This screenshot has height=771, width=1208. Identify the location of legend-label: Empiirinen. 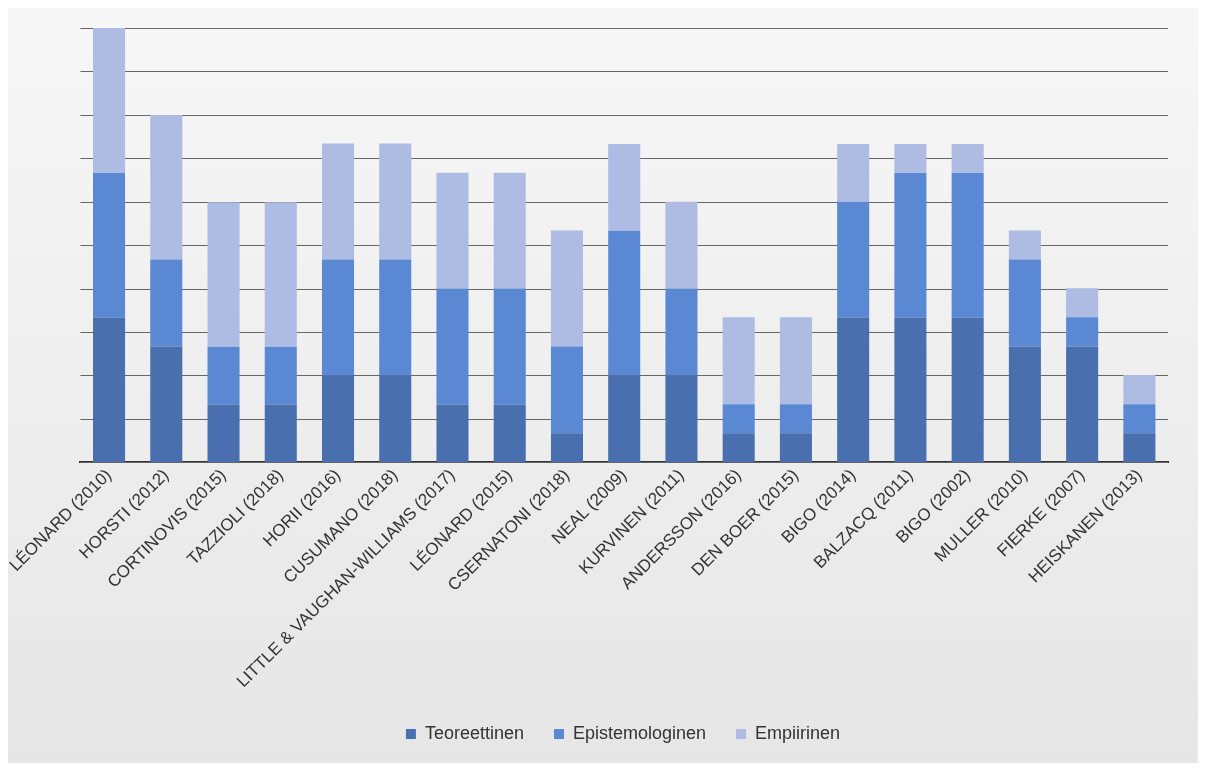
(798, 732).